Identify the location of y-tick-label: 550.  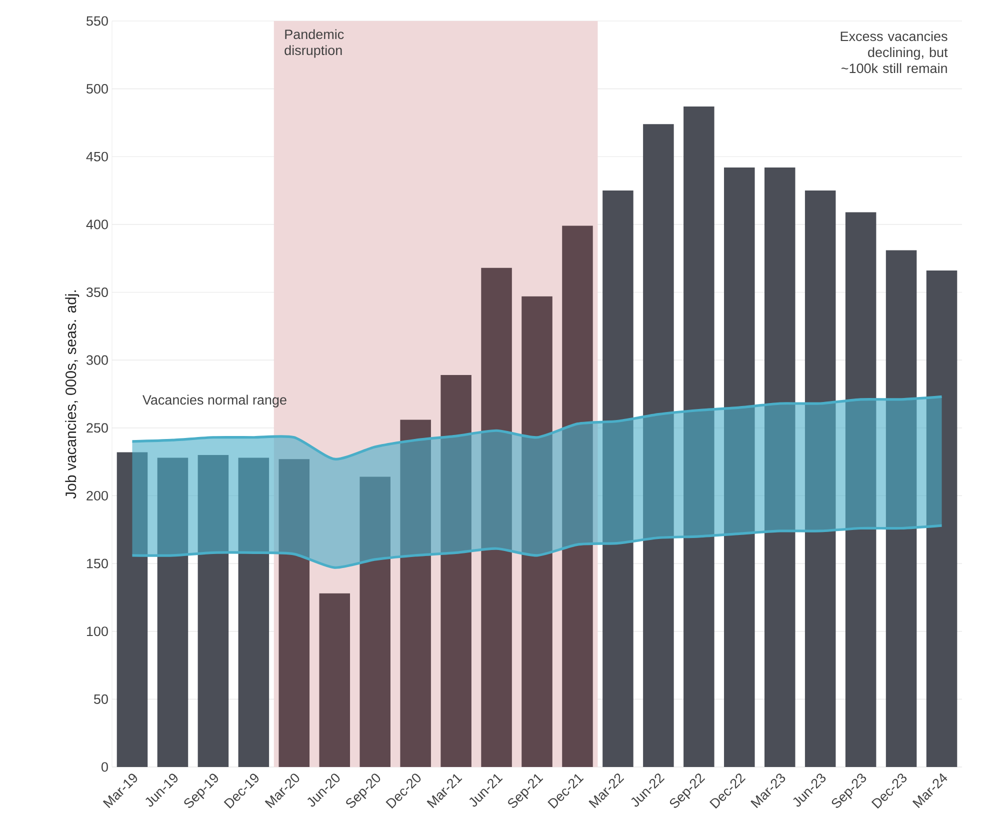
(97, 21).